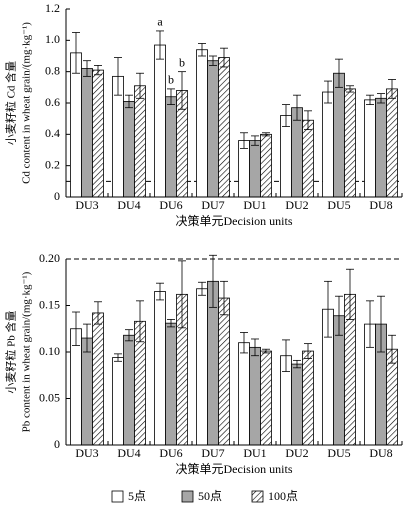 The image size is (414, 512). What do you see at coordinates (27, 103) in the screenshot?
I see `y-axis-label: Cd content in wheat grain/(mg·kg⁻¹)` at bounding box center [27, 103].